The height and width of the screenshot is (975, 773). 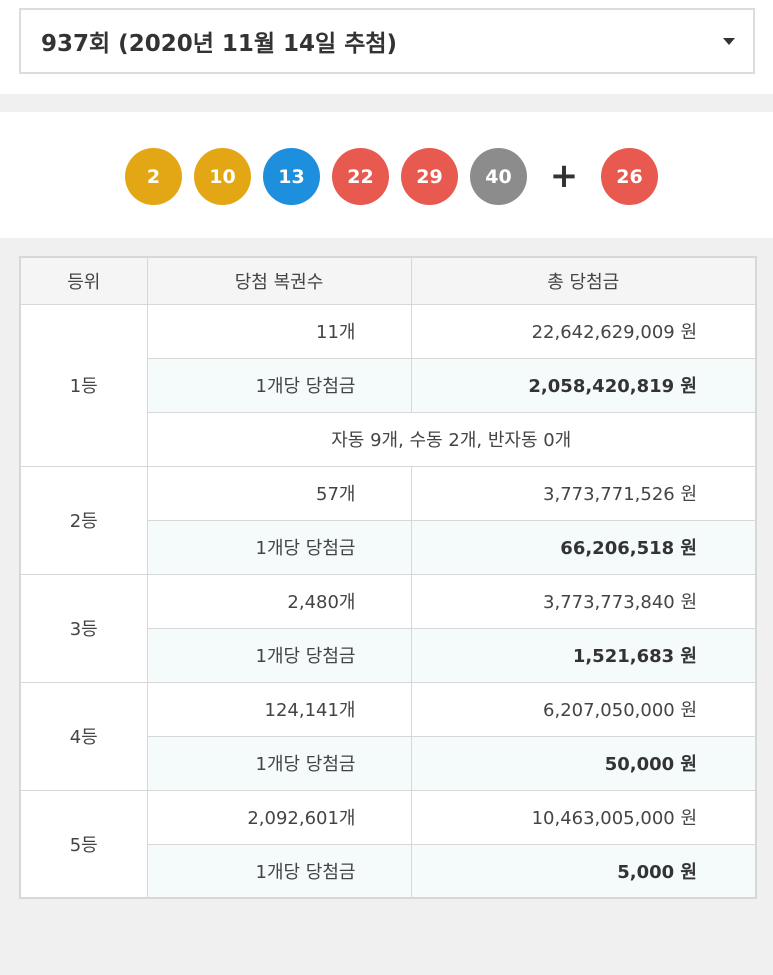 I want to click on per-amount-cell: 5,000 원, so click(x=583, y=871).